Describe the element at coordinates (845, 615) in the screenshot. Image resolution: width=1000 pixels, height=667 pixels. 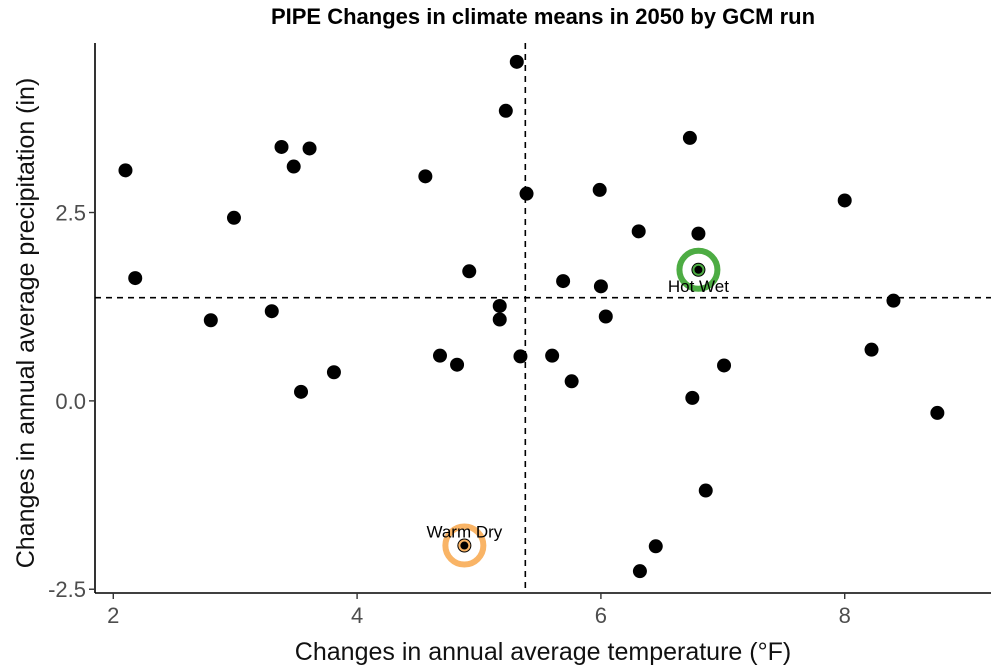
I see `x-tick-label: 8` at that location.